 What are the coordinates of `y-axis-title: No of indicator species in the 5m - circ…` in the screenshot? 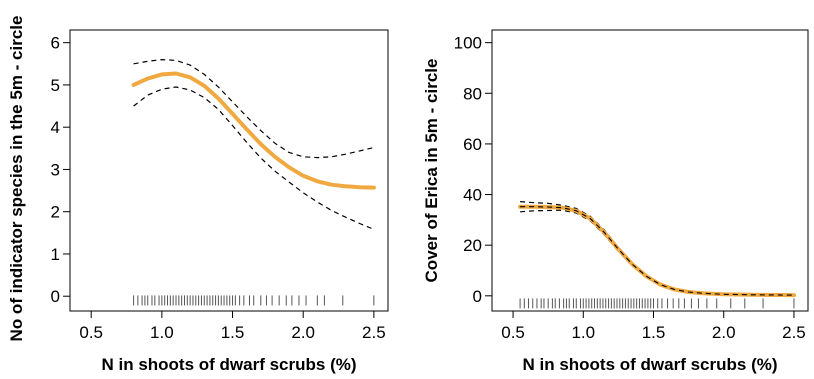 It's located at (16, 179).